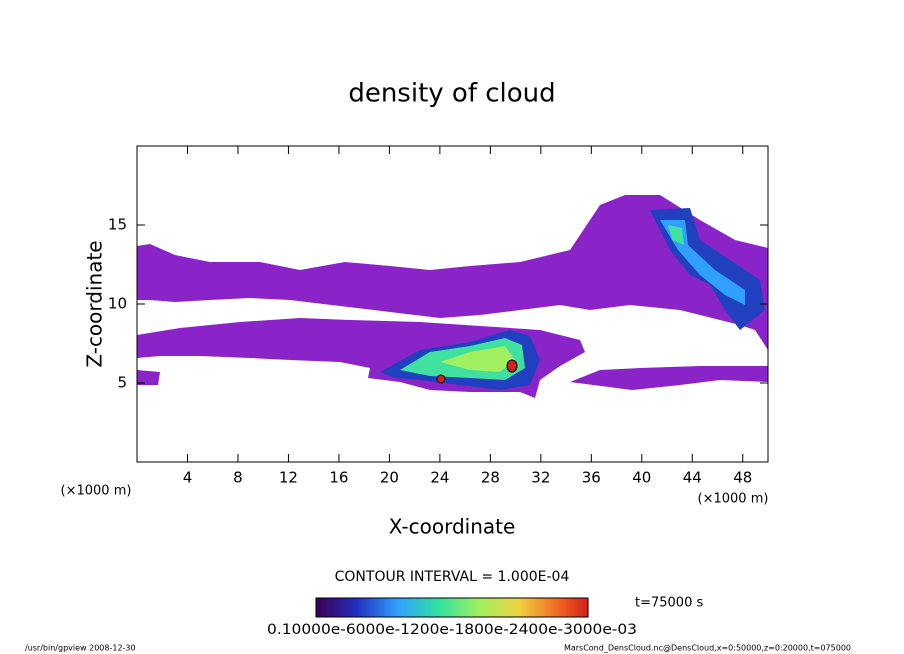  I want to click on x-tick-label: 48, so click(742, 478).